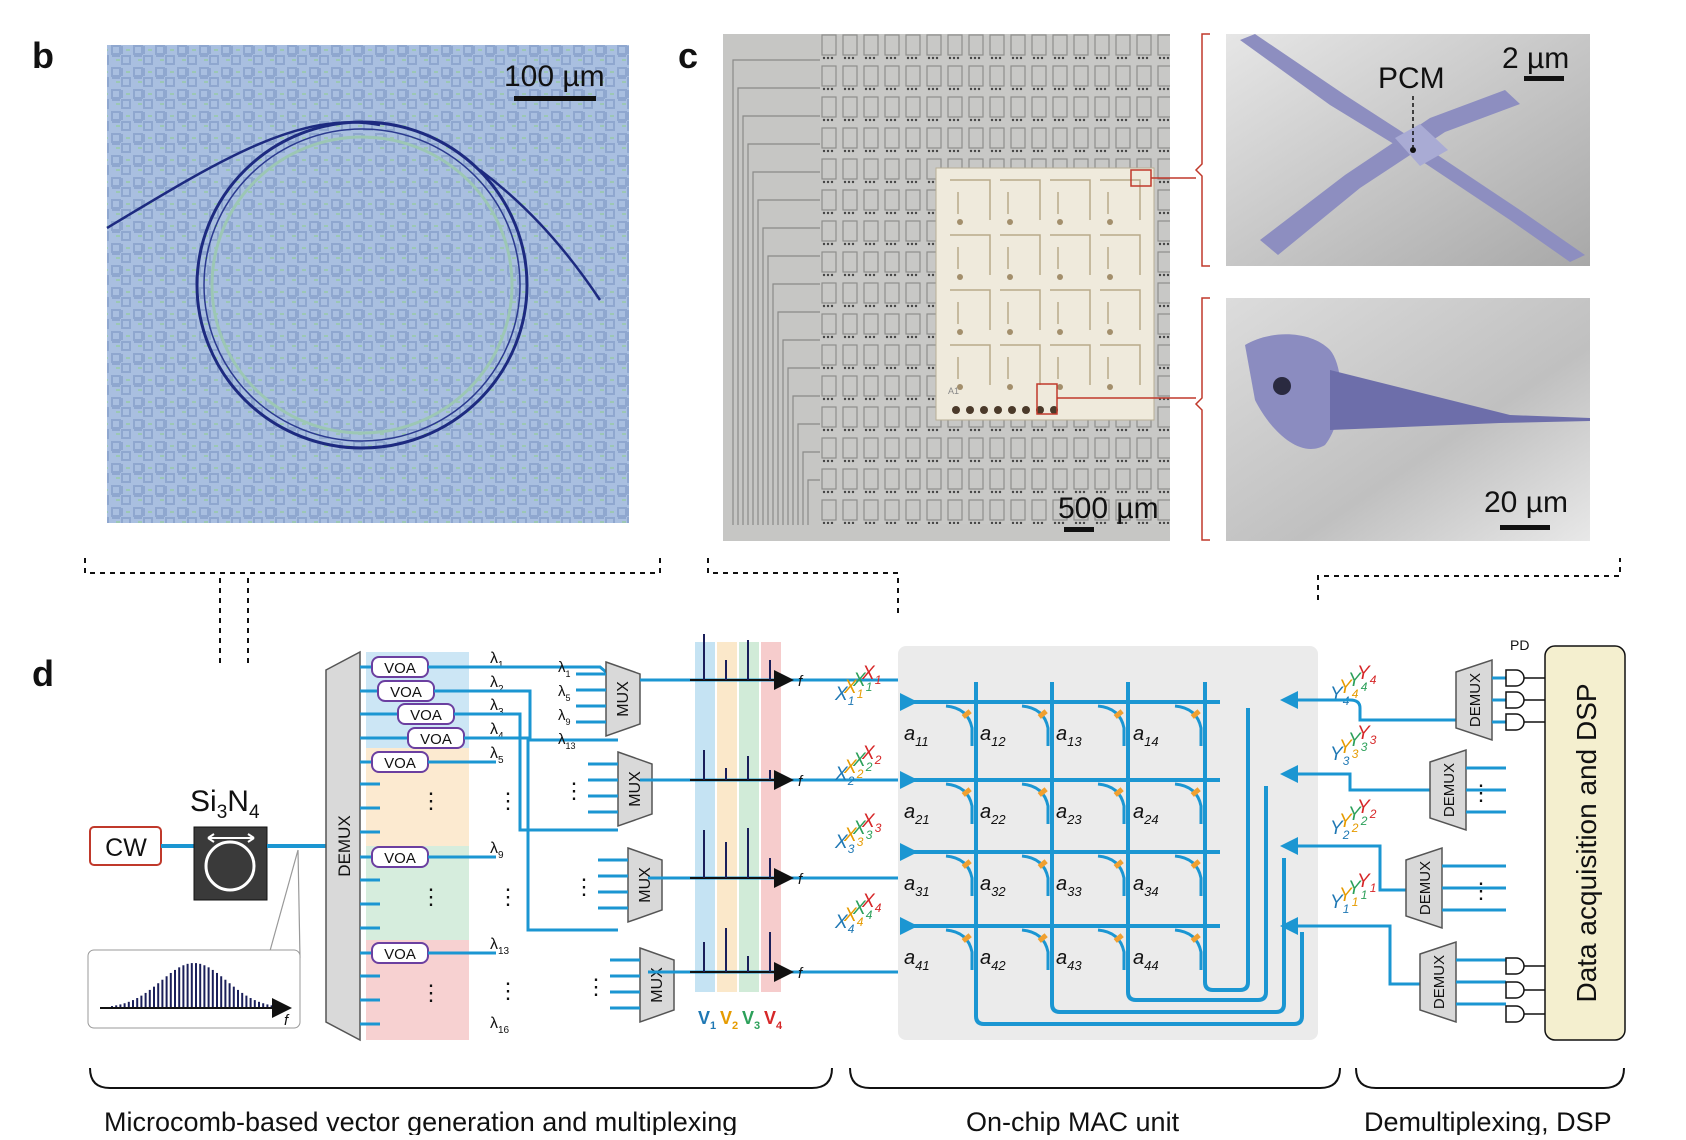 The image size is (1686, 1140). I want to click on comb-spectrum-inset, so click(194, 989).